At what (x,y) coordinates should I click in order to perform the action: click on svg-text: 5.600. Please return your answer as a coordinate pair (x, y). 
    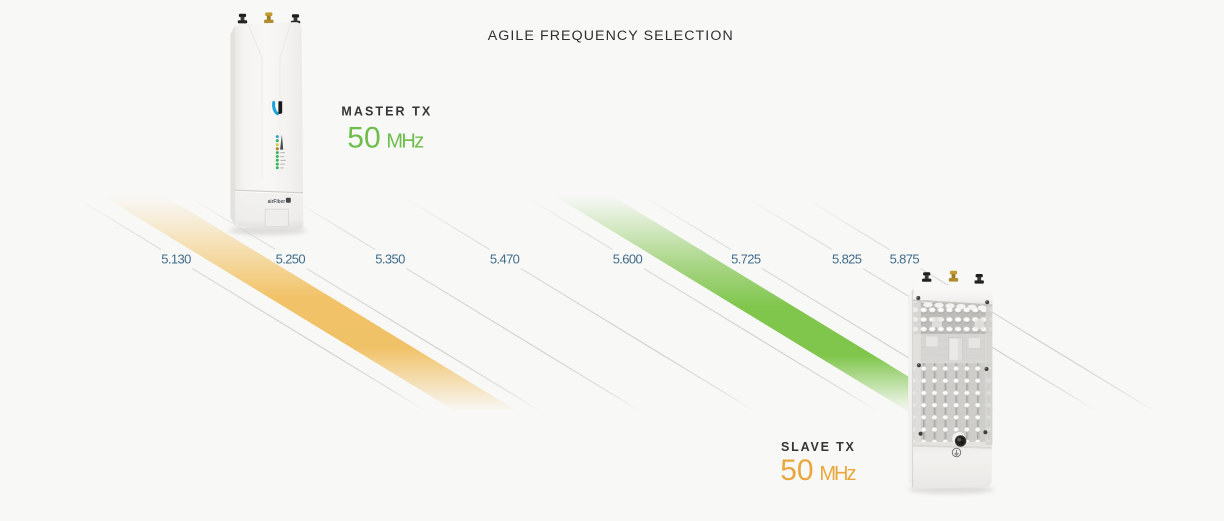
    Looking at the image, I should click on (628, 259).